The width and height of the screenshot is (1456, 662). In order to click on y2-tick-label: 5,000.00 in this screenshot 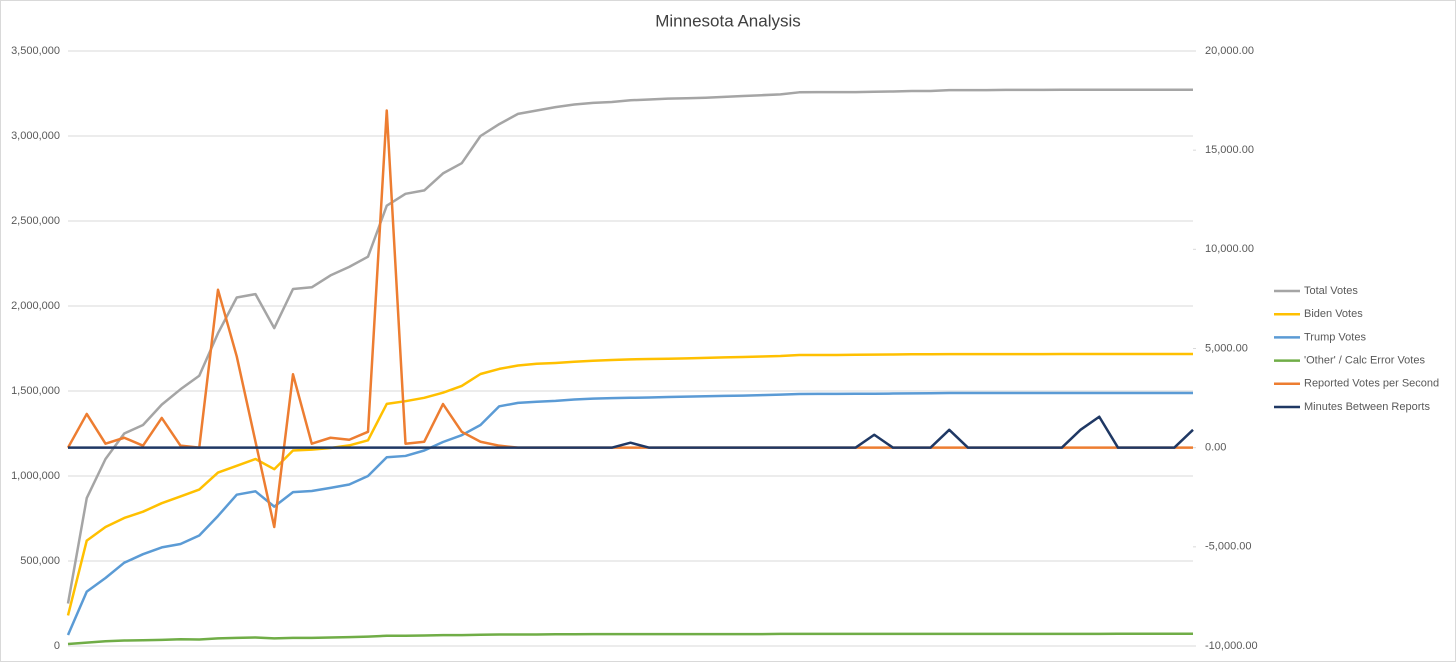, I will do `click(1226, 348)`.